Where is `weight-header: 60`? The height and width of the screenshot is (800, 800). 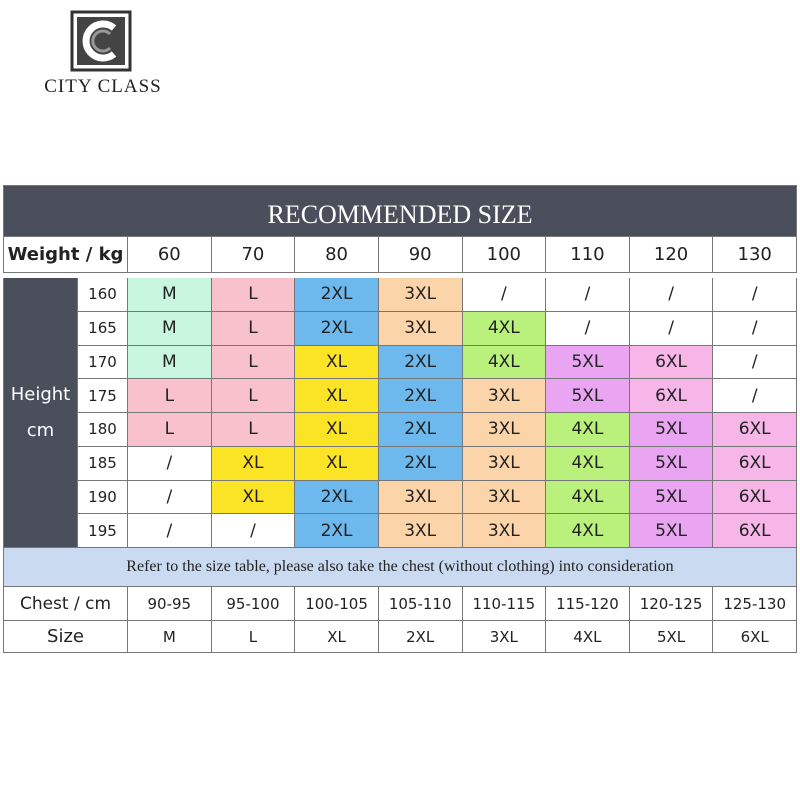
weight-header: 60 is located at coordinates (170, 255).